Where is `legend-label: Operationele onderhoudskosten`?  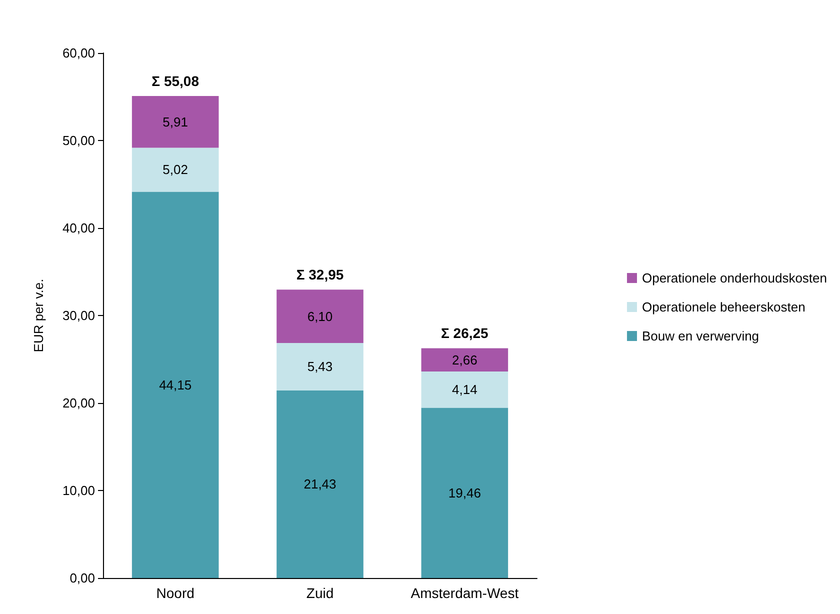
legend-label: Operationele onderhoudskosten is located at coordinates (735, 278).